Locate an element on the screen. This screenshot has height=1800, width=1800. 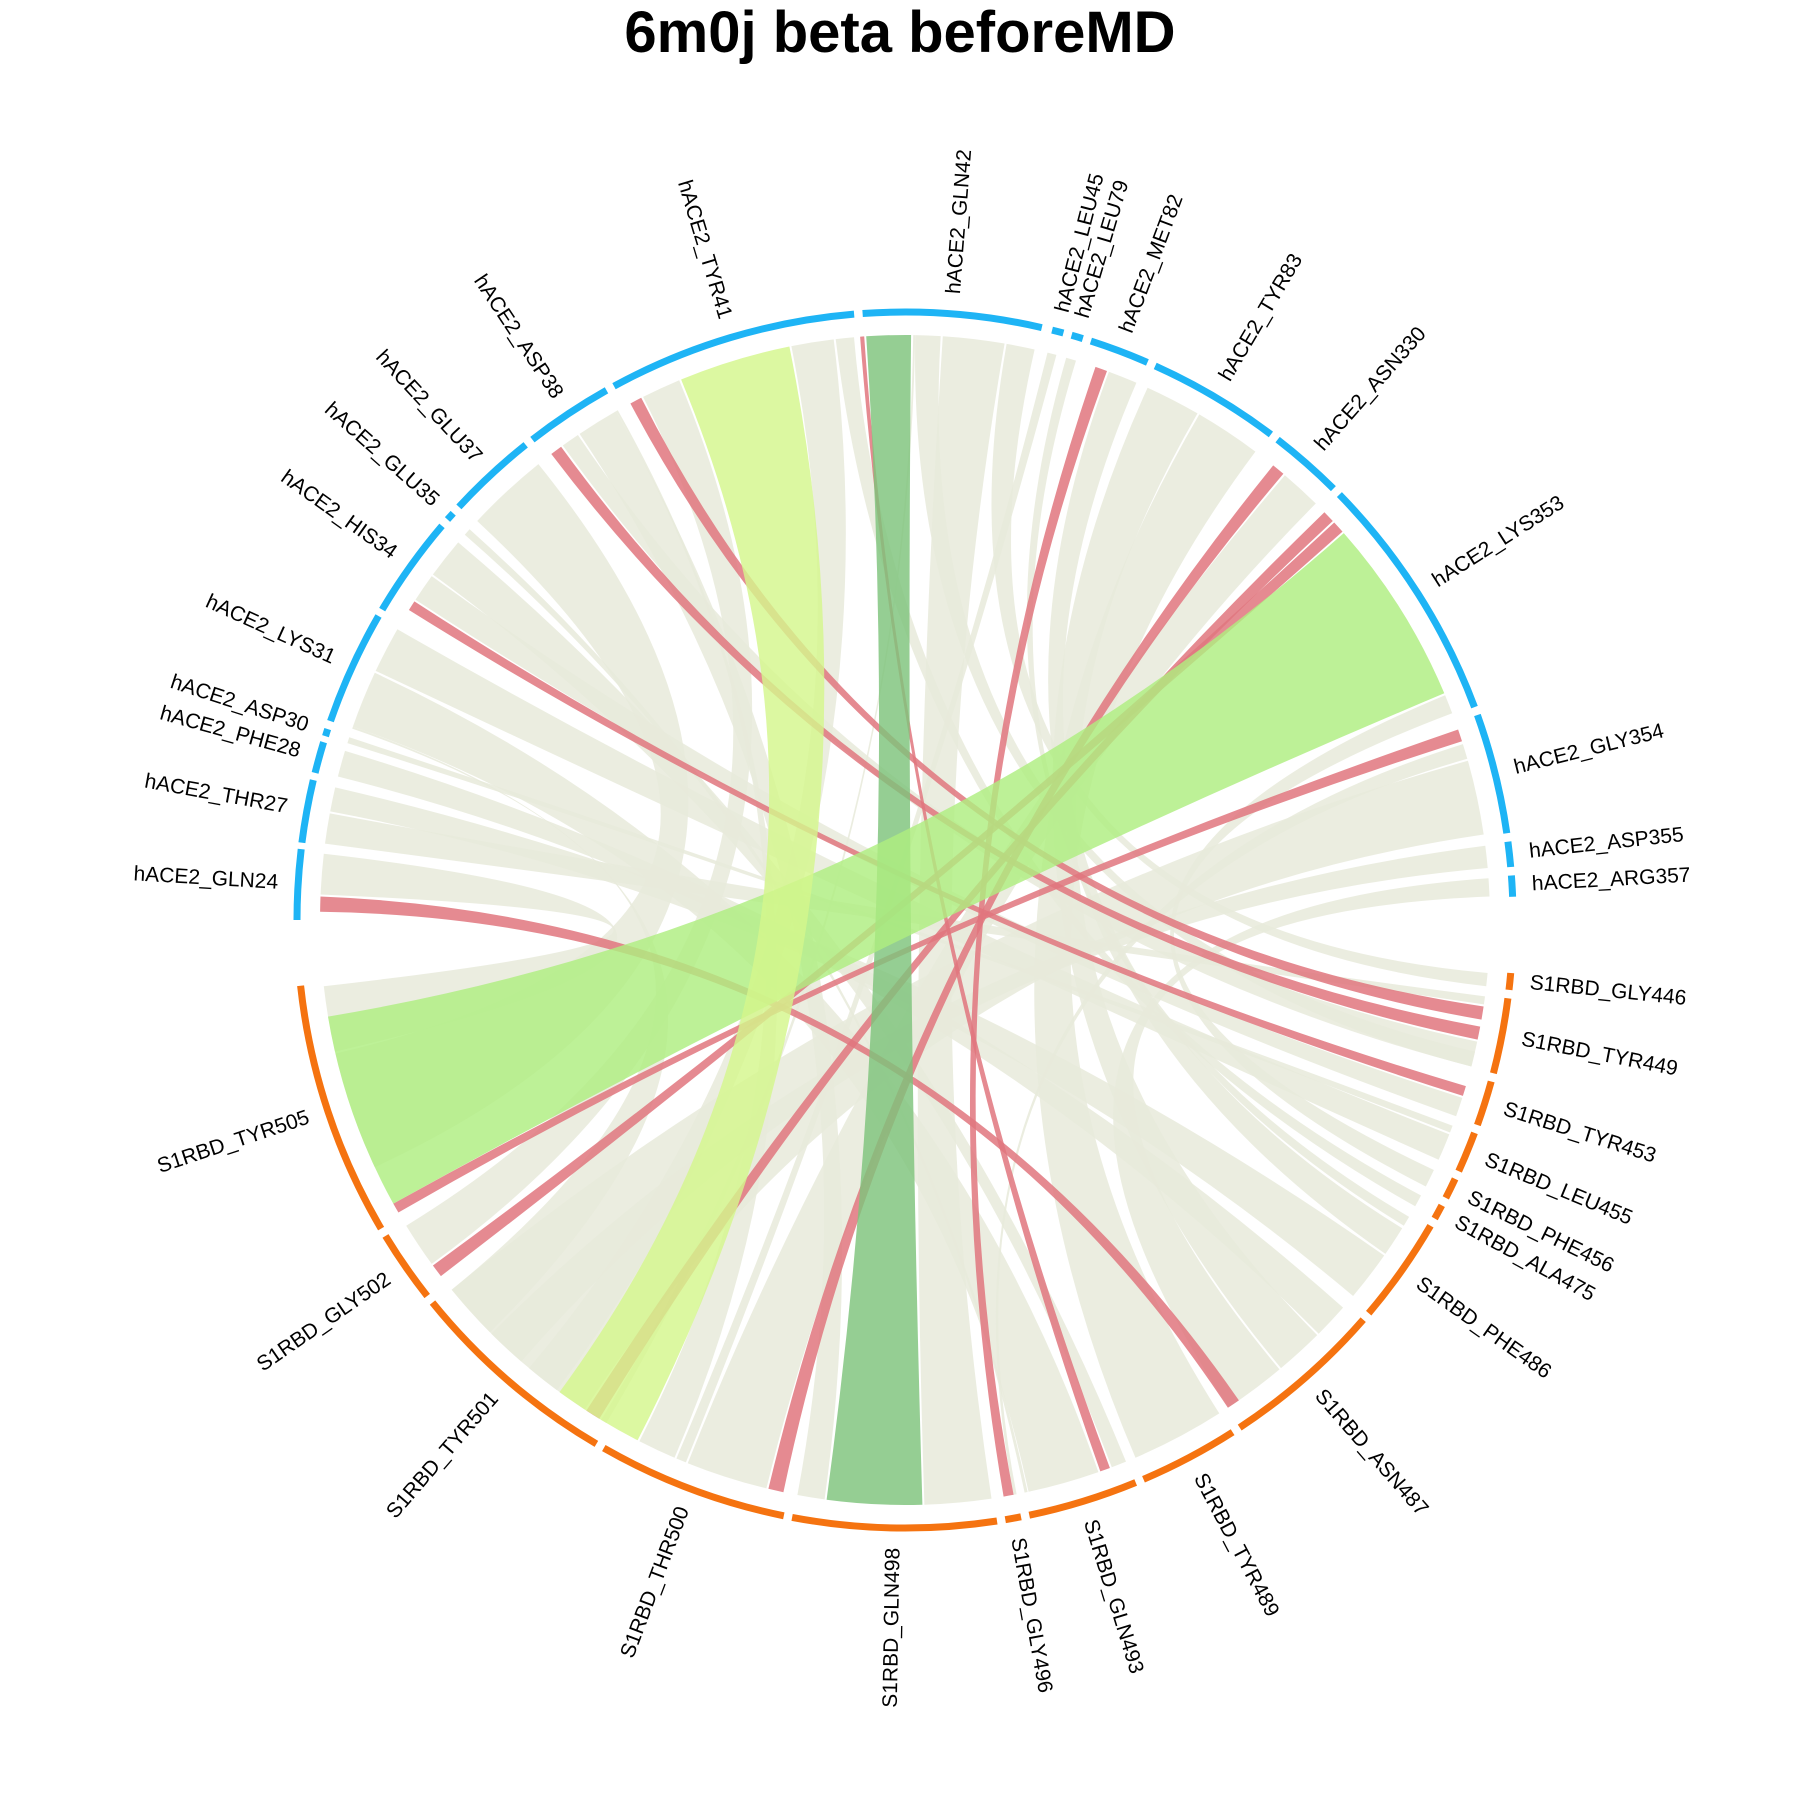
track-hACE2_LEU79 is located at coordinates (1077, 336).